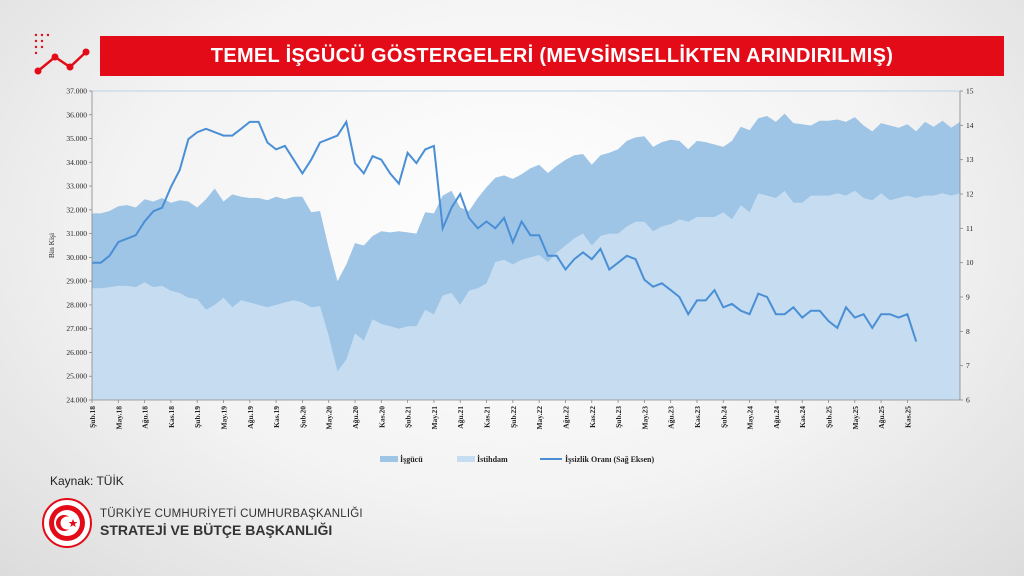 Image resolution: width=1024 pixels, height=576 pixels. What do you see at coordinates (76, 376) in the screenshot?
I see `y-tick-label: 25.000` at bounding box center [76, 376].